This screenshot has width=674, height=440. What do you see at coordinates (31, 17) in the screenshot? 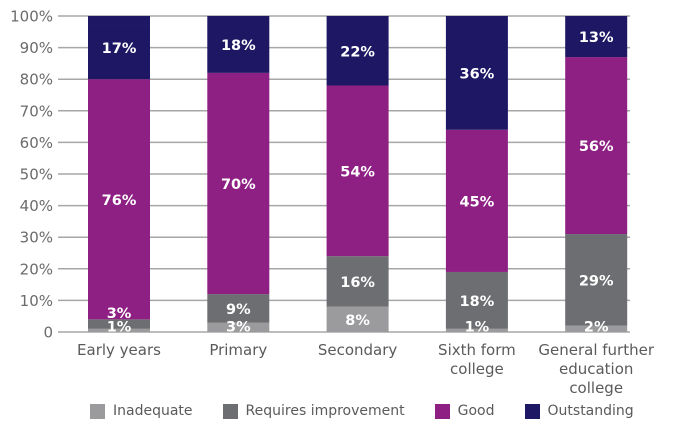
I see `y-tick-label: 100%` at bounding box center [31, 17].